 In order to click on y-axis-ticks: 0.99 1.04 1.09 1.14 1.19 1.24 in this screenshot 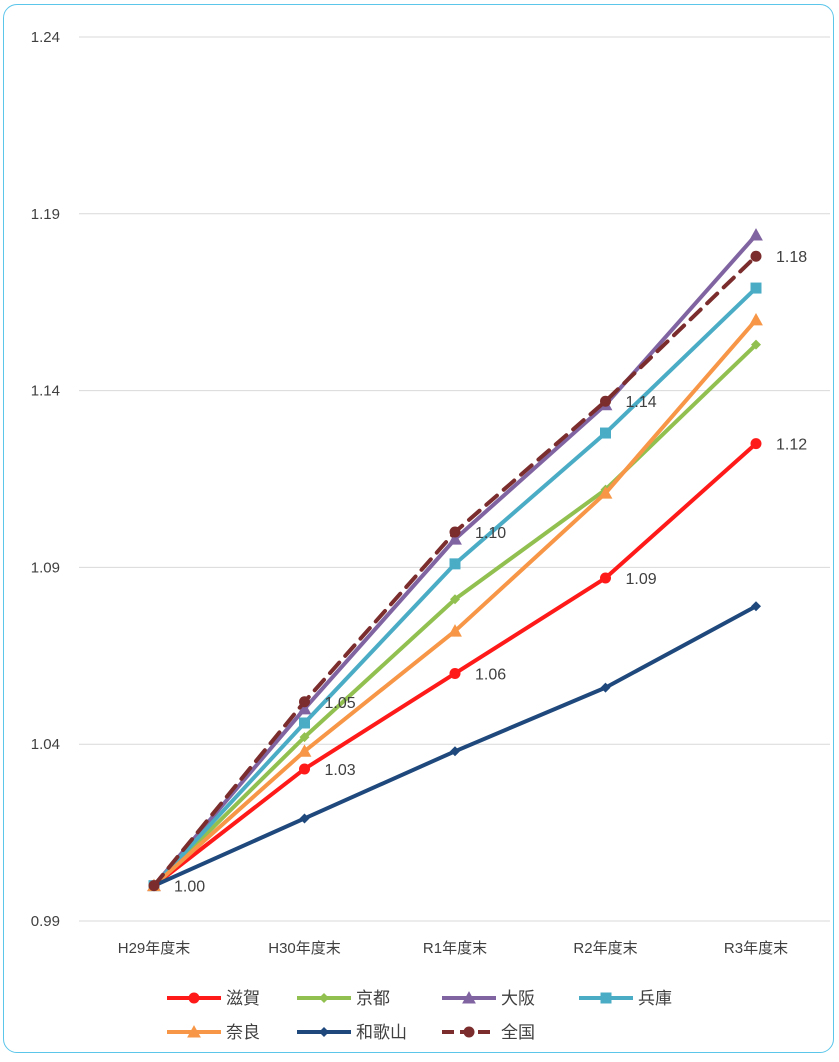, I will do `click(45, 479)`.